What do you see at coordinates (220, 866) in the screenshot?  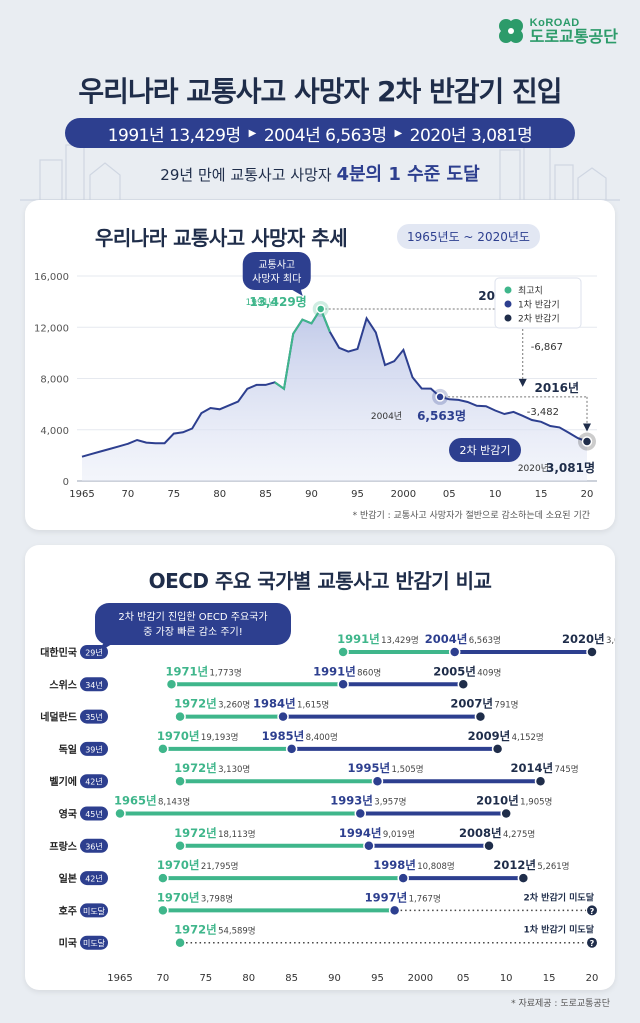 I see `value-label: 21,795명` at bounding box center [220, 866].